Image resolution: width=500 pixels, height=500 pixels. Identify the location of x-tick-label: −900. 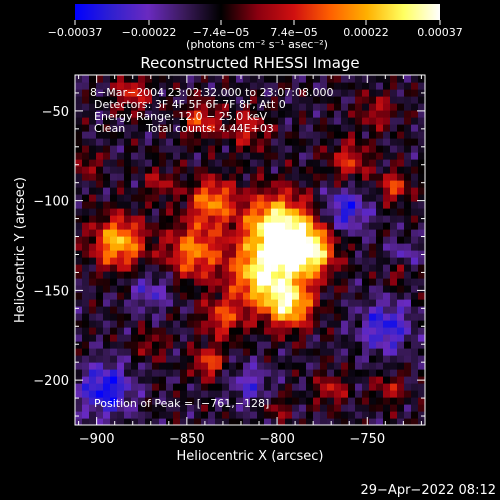
(97, 439).